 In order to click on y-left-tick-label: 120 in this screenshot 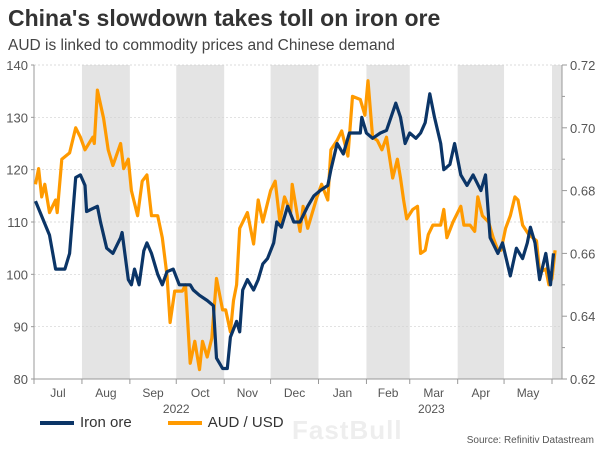, I will do `click(17, 170)`.